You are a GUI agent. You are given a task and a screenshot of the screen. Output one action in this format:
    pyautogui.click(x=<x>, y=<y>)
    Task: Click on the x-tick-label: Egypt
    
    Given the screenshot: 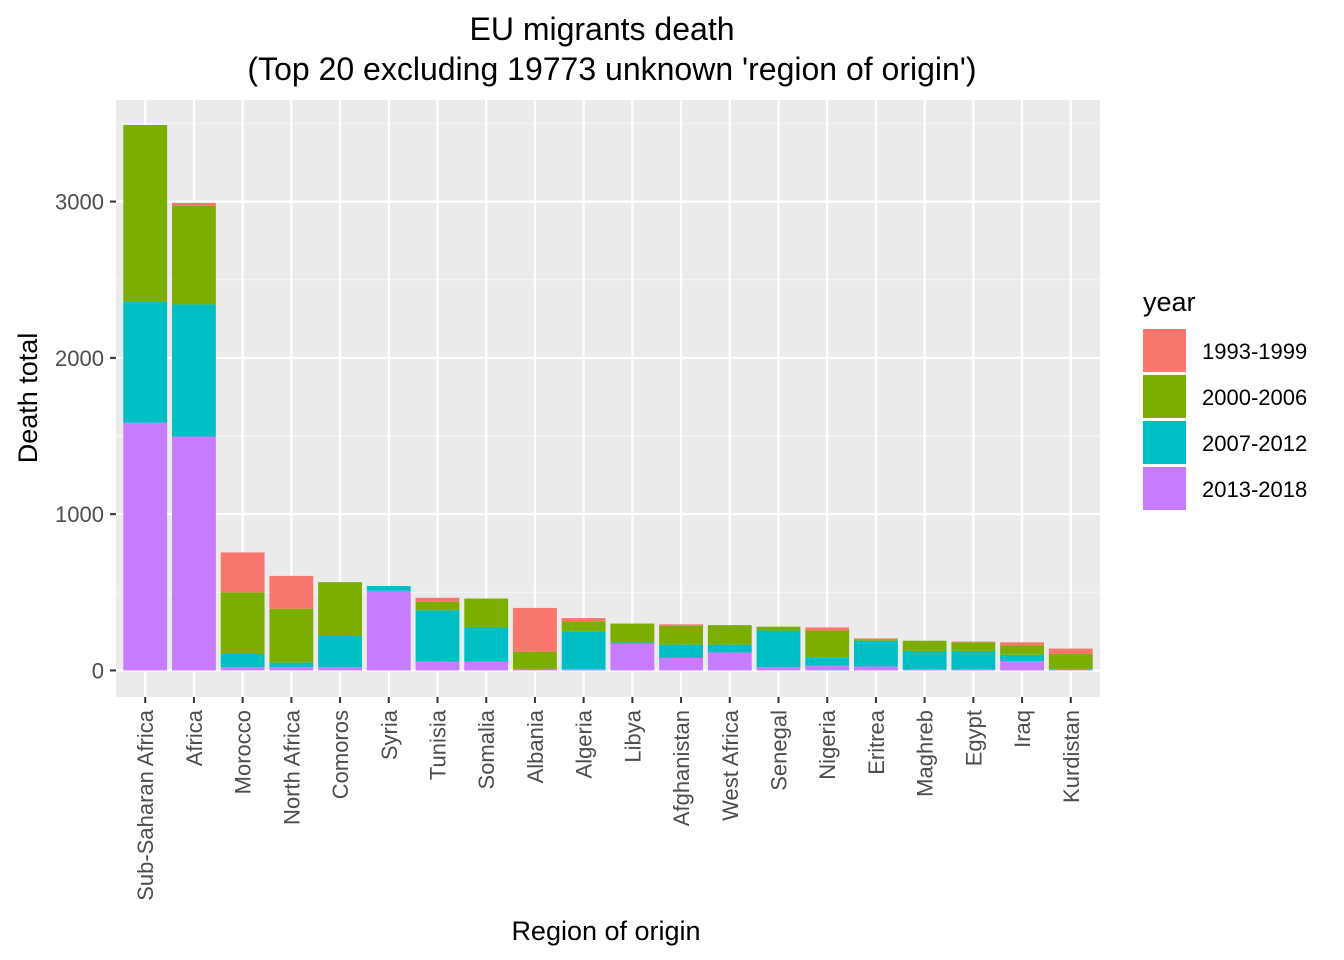 What is the action you would take?
    pyautogui.click(x=973, y=738)
    